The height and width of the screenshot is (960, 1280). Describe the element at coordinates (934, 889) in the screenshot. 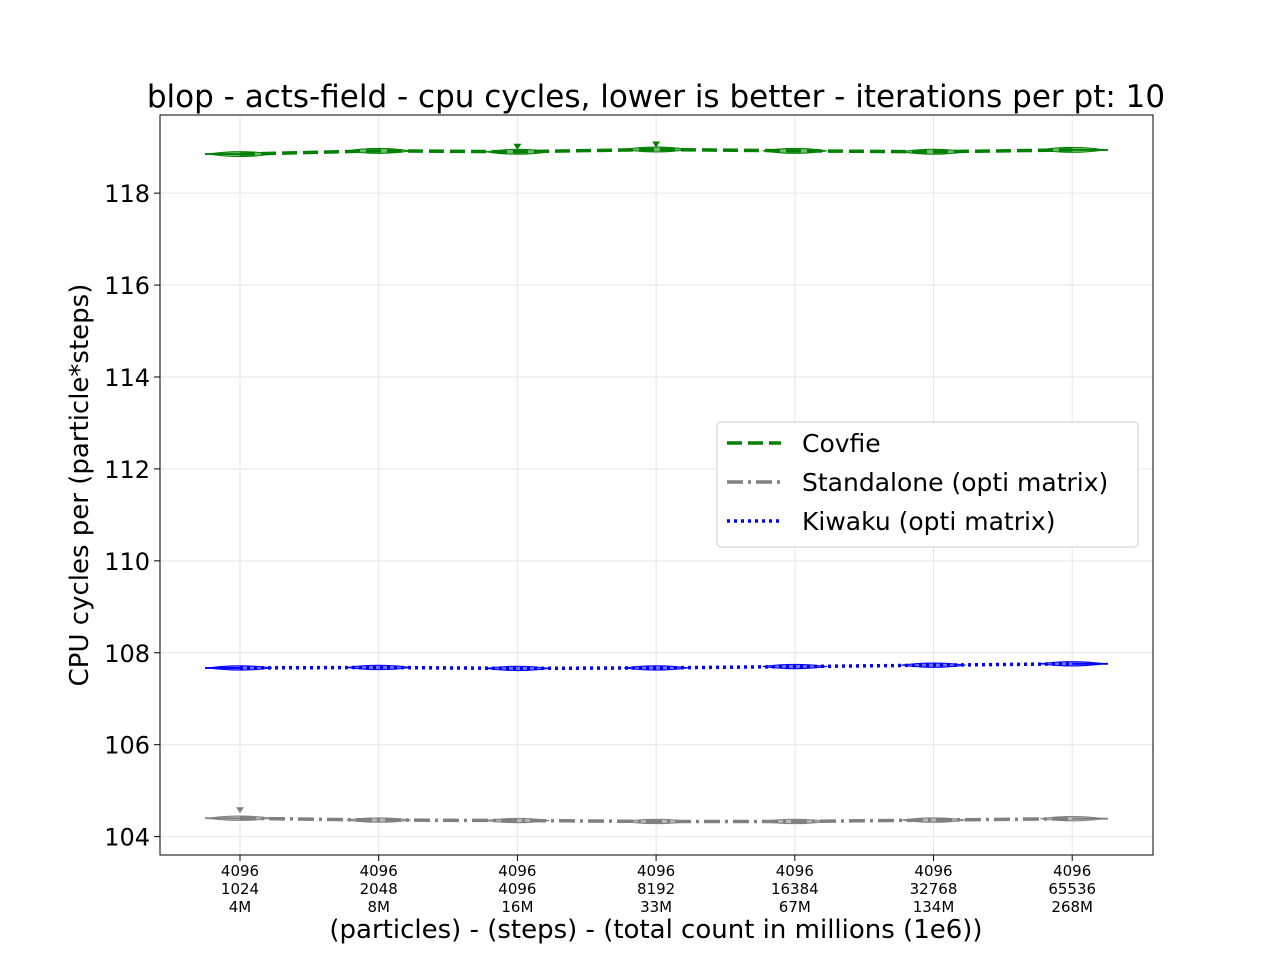

I see `x-tick-label: 32768` at that location.